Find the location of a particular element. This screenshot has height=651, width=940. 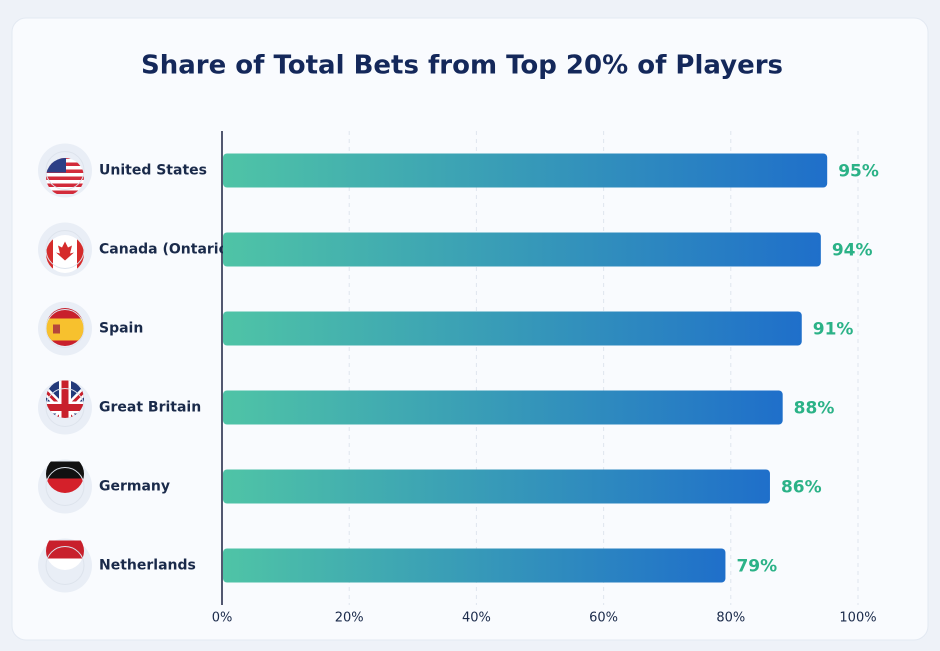

x-tick-label: 80% is located at coordinates (730, 618).